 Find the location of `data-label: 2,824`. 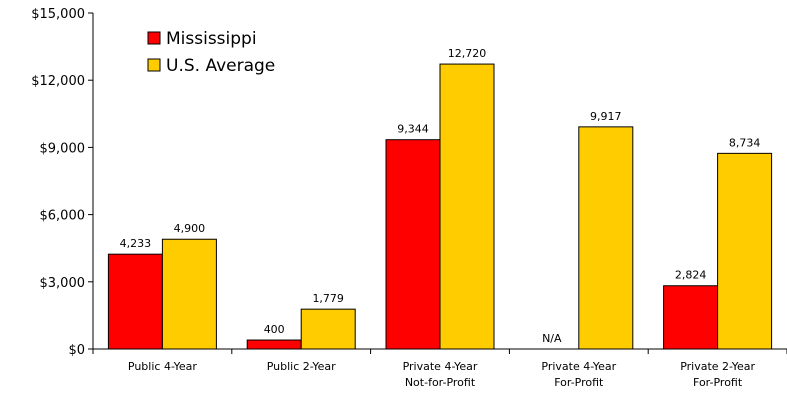

data-label: 2,824 is located at coordinates (691, 275).